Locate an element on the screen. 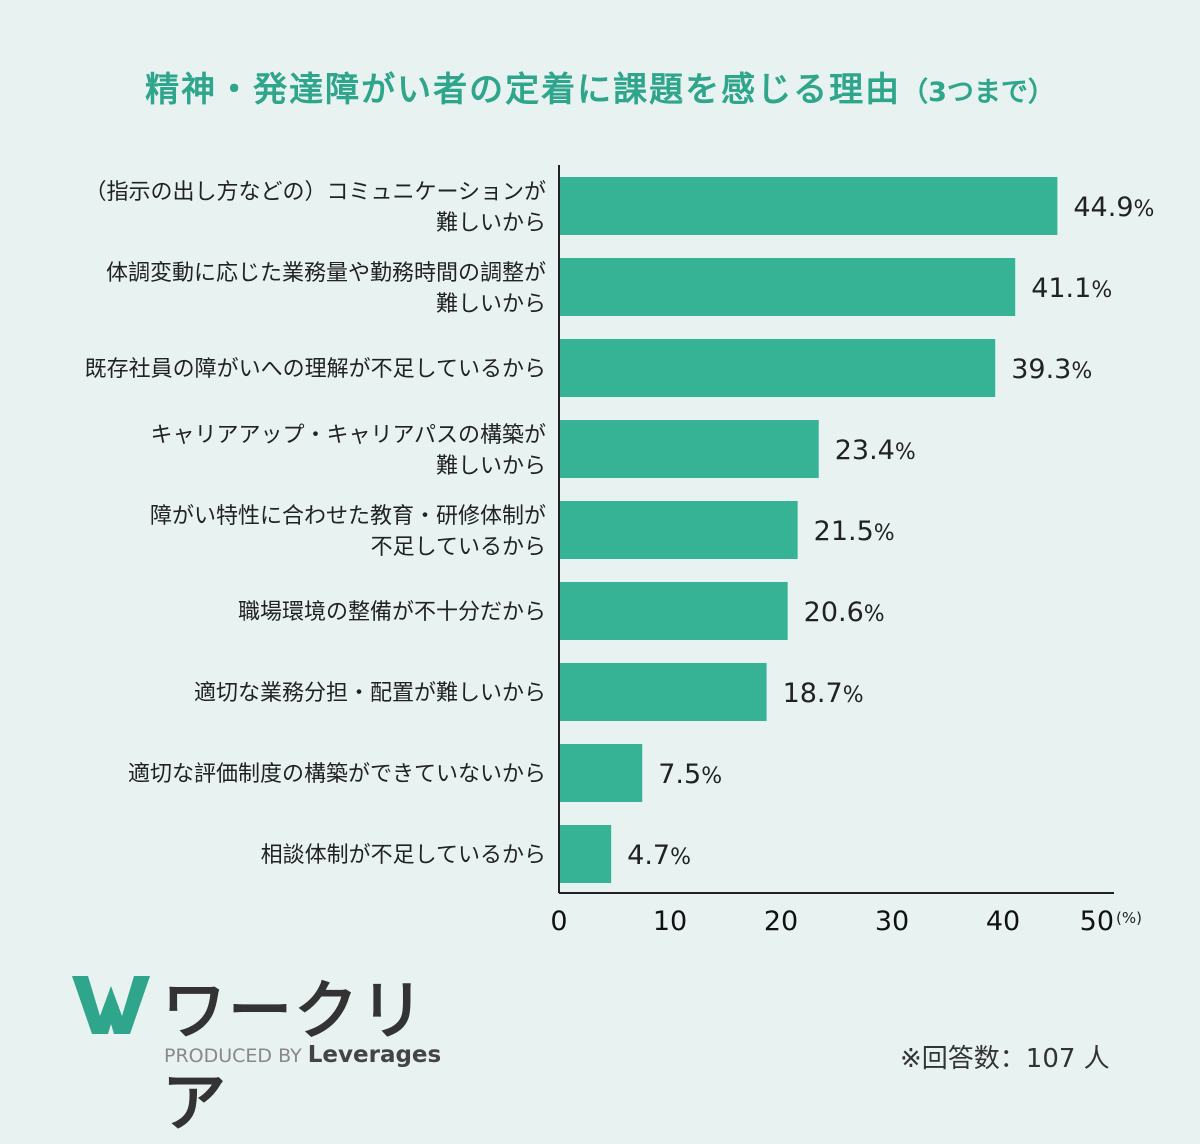 This screenshot has height=1144, width=1200. x-tick-label-10: 10 is located at coordinates (670, 921).